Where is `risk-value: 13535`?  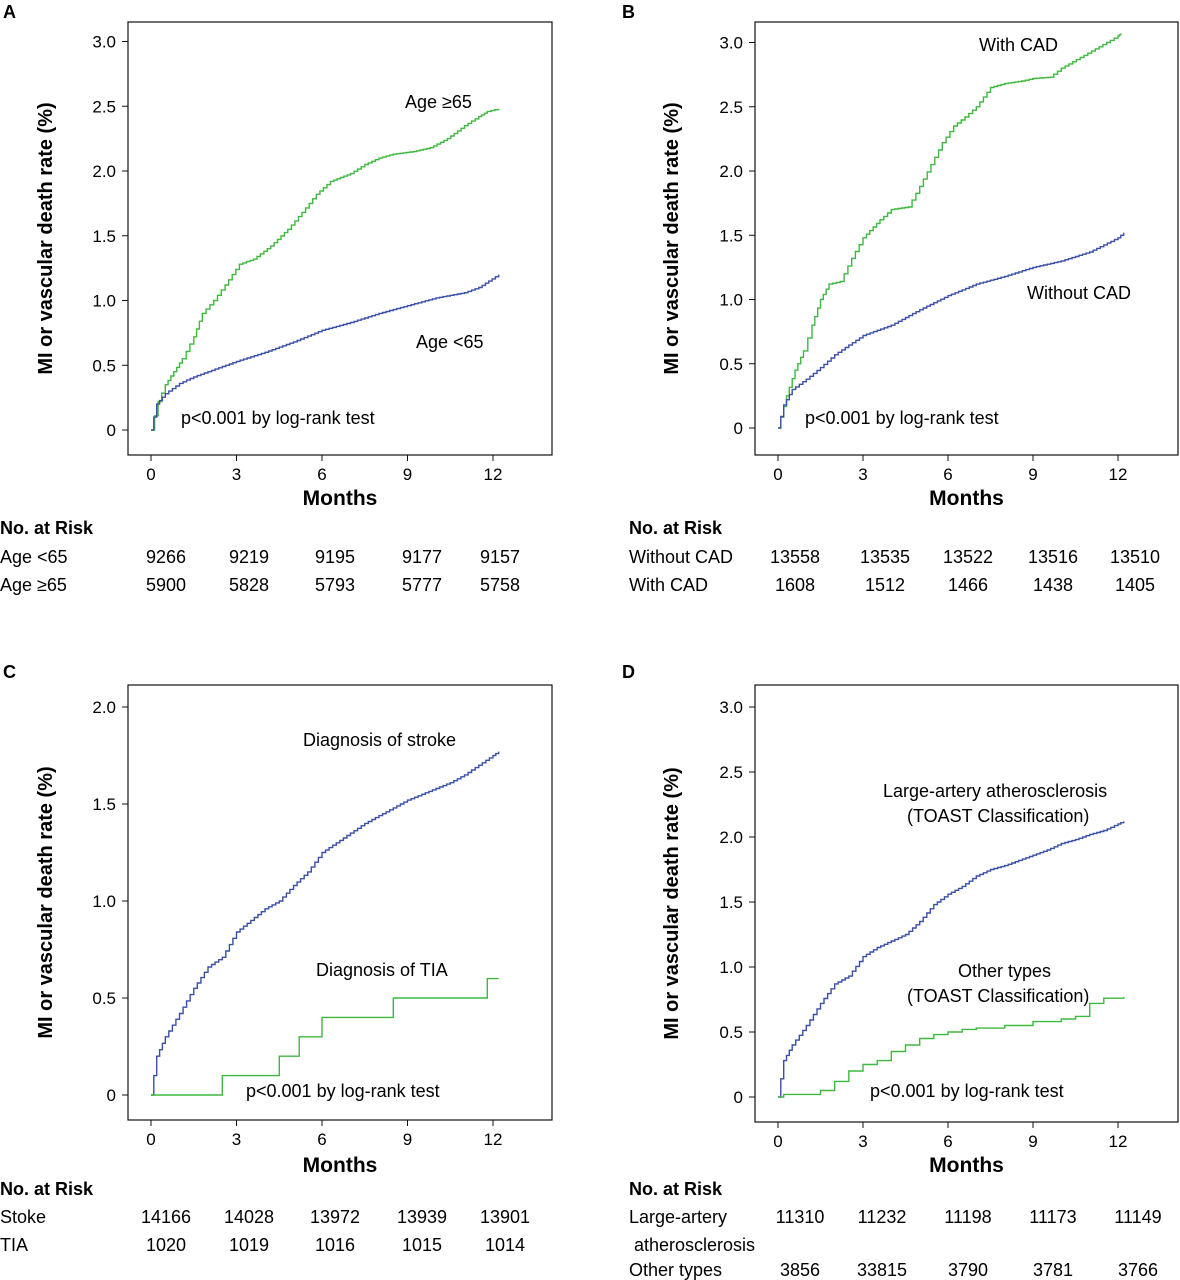 risk-value: 13535 is located at coordinates (885, 557).